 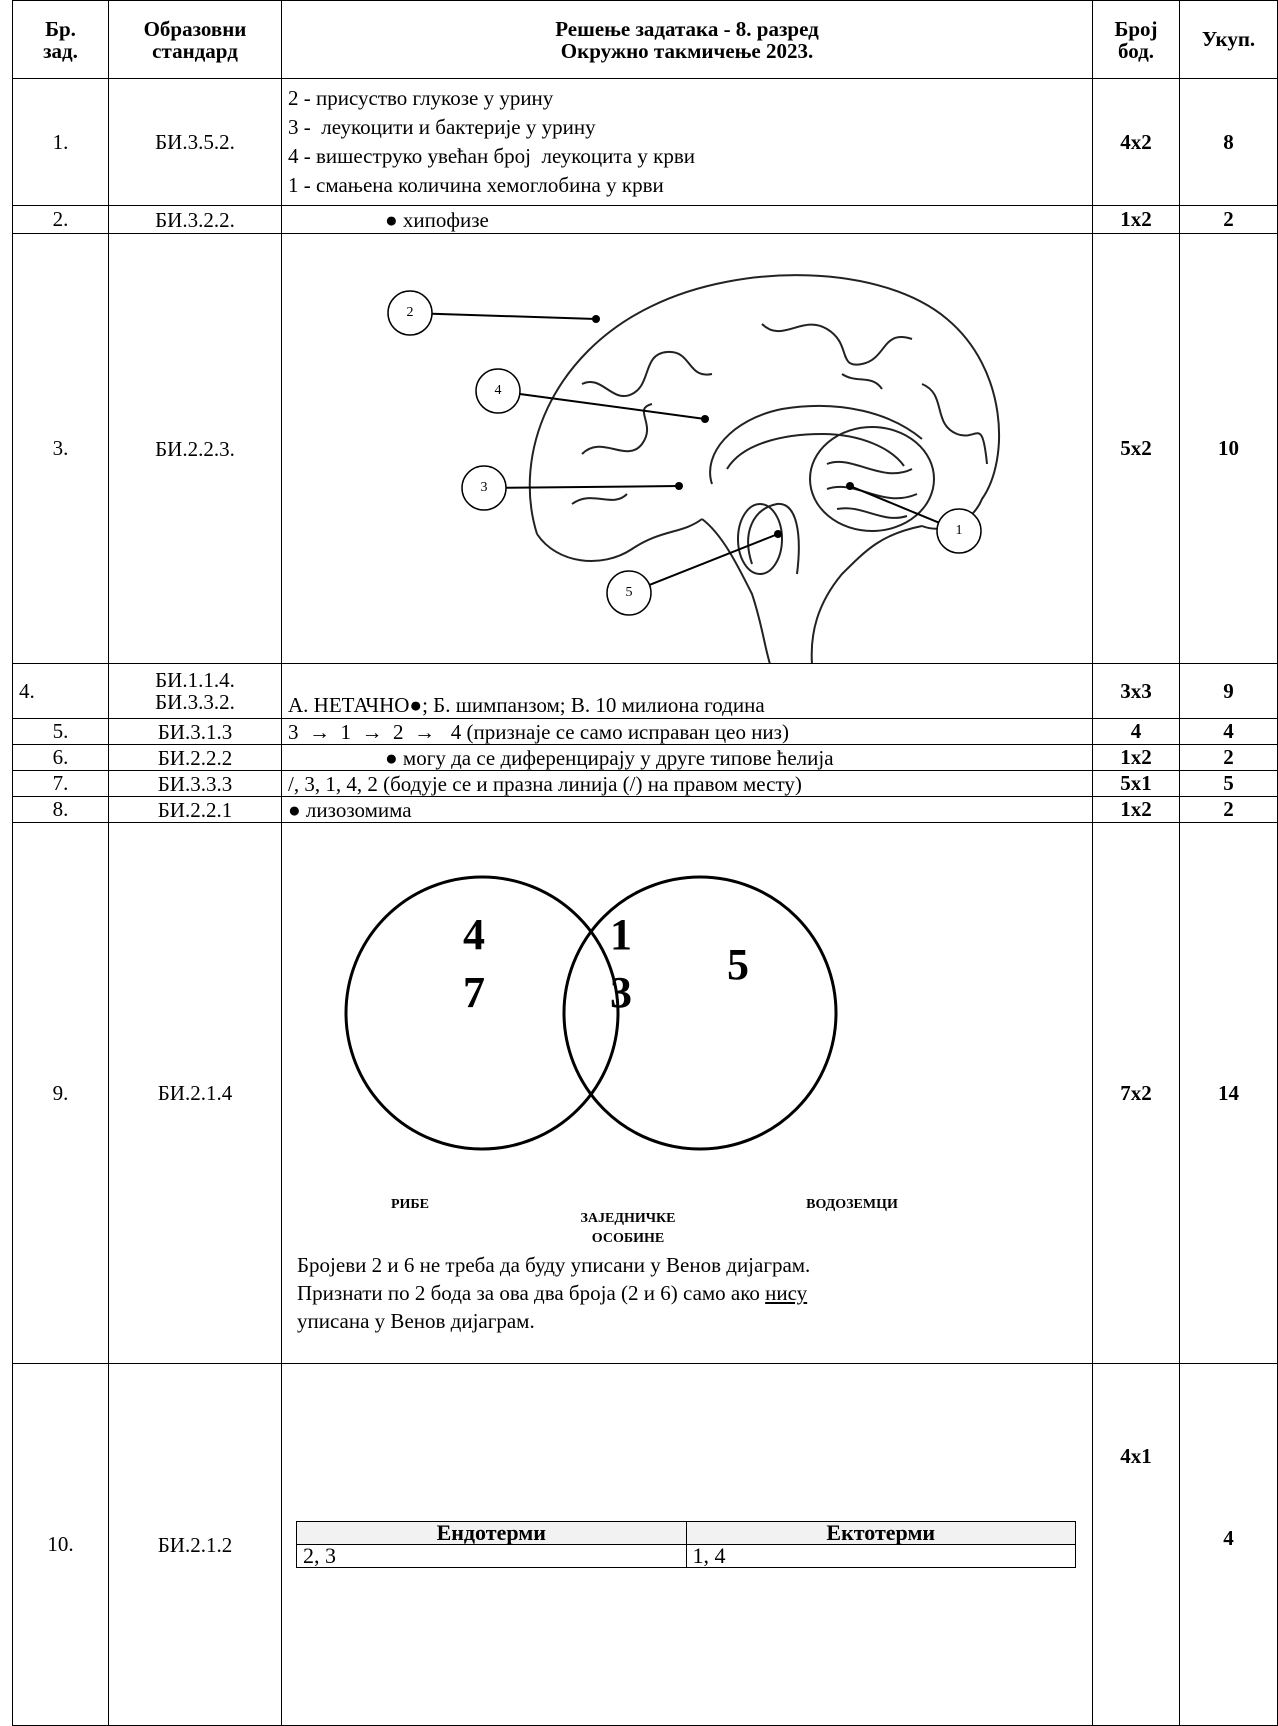 What do you see at coordinates (195, 680) in the screenshot?
I see `standard-code: БИ.1.1.4.` at bounding box center [195, 680].